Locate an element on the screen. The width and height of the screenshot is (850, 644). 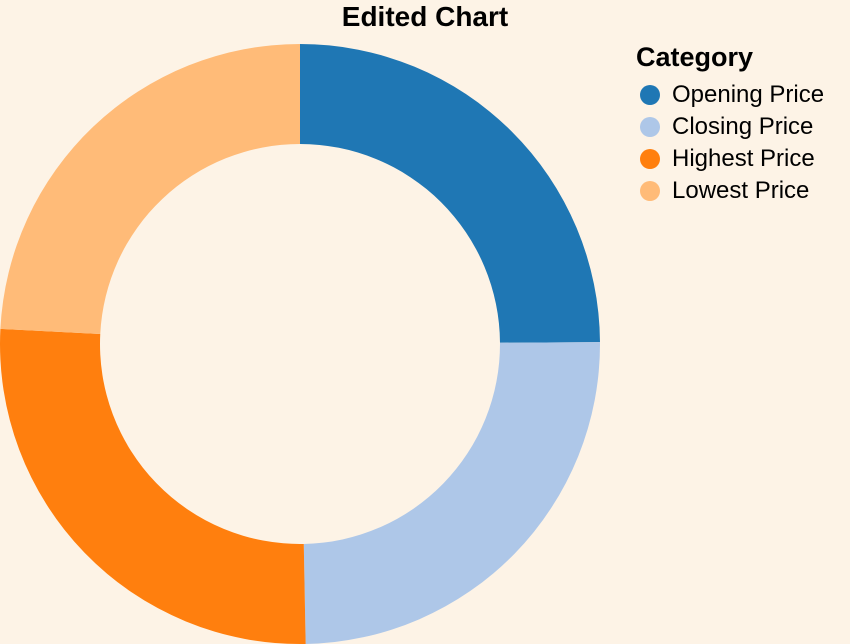
legend-item: Highest Price is located at coordinates (730, 159).